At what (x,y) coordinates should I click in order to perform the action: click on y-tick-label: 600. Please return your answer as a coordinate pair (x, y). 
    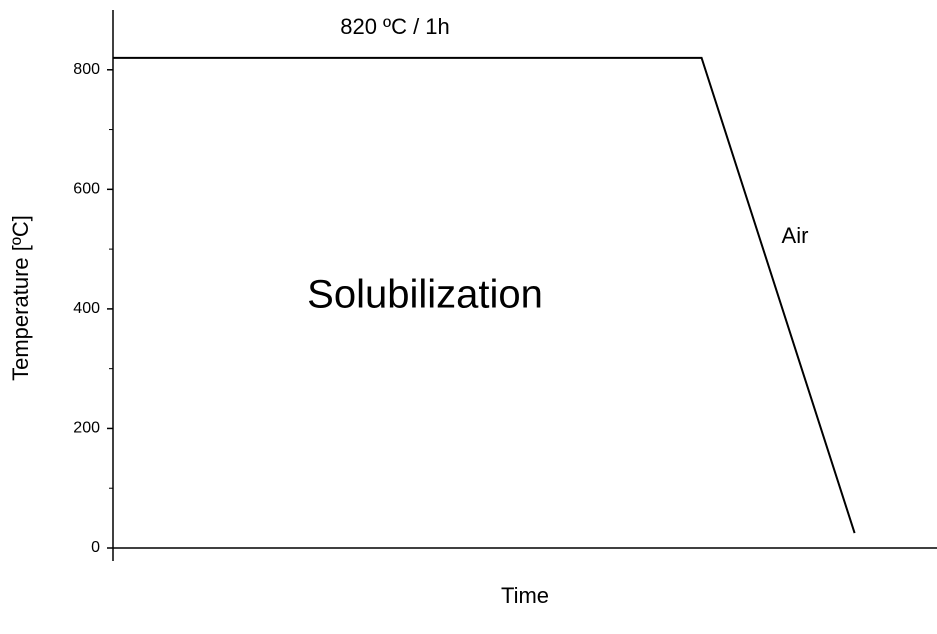
    Looking at the image, I should click on (86, 189).